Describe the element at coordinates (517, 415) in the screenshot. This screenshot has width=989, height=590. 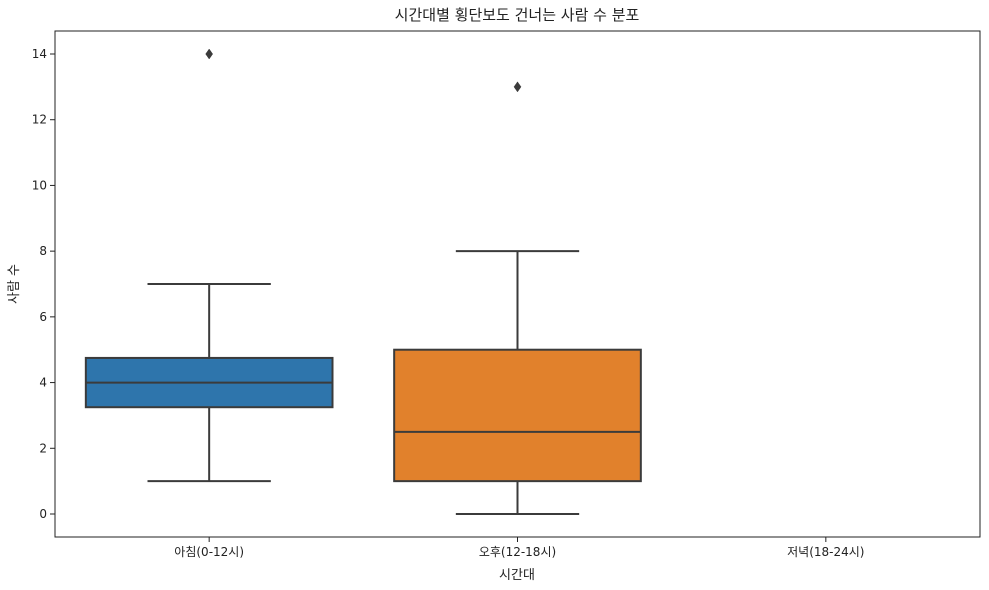
I see `box-iqr` at that location.